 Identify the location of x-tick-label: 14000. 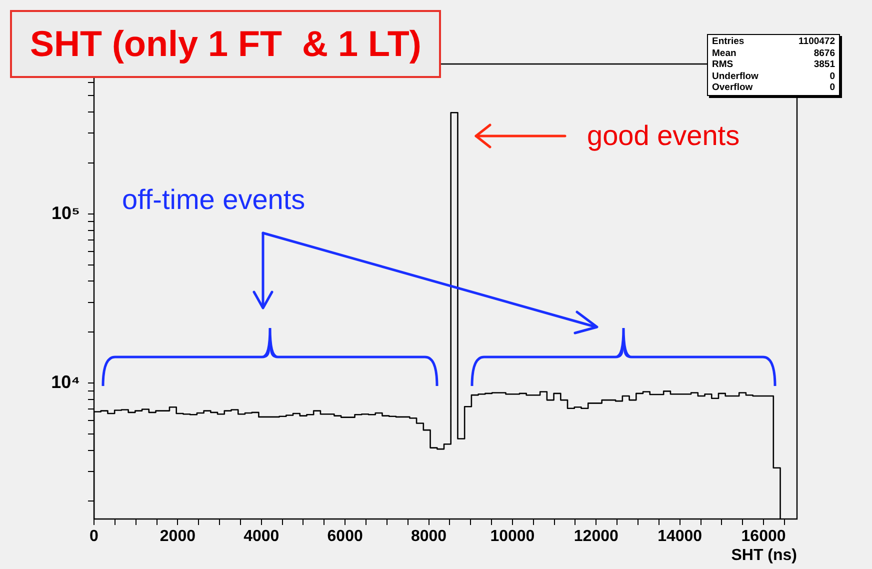
(680, 537).